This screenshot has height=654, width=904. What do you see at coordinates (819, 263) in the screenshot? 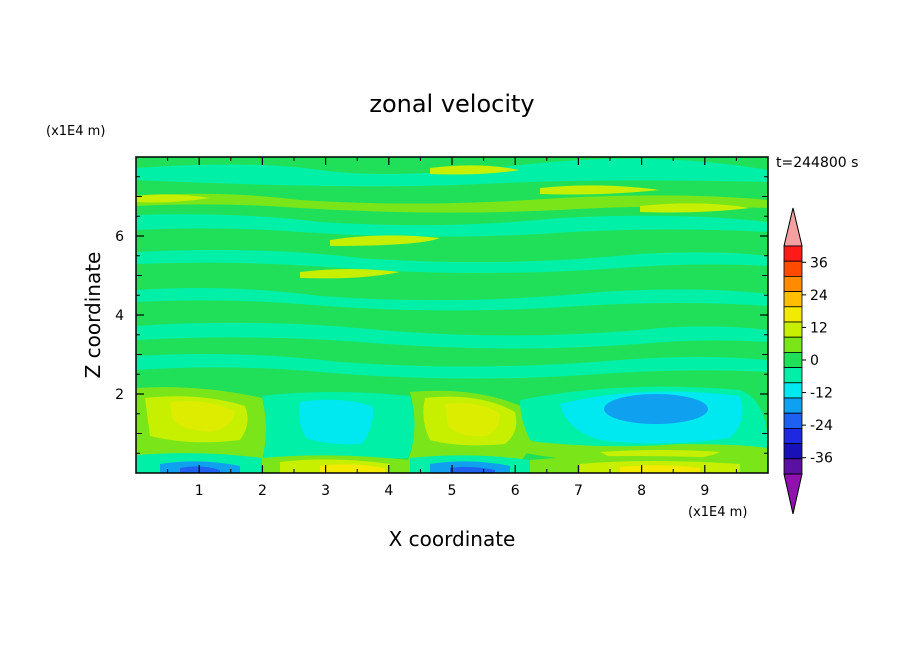
I see `colorbar-label: 36` at bounding box center [819, 263].